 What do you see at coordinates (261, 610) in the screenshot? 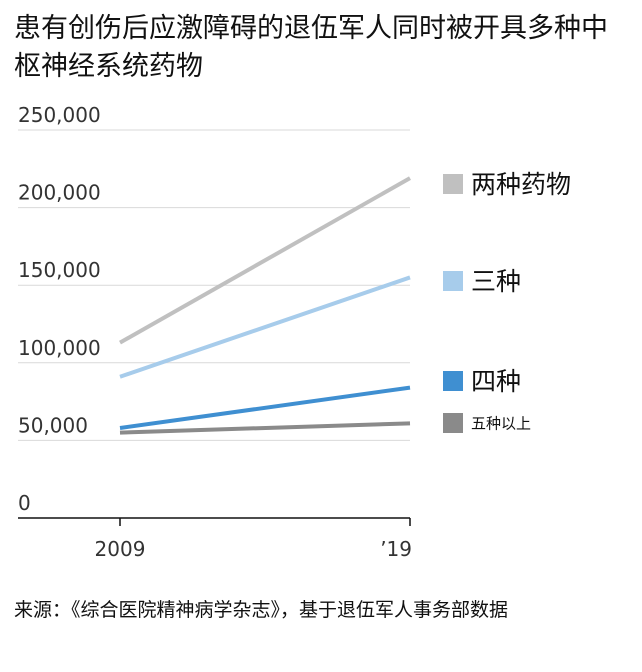
I see `source-note: 来源：《综合医院精神病学杂志》，基于退伍军人事务部数据` at bounding box center [261, 610].